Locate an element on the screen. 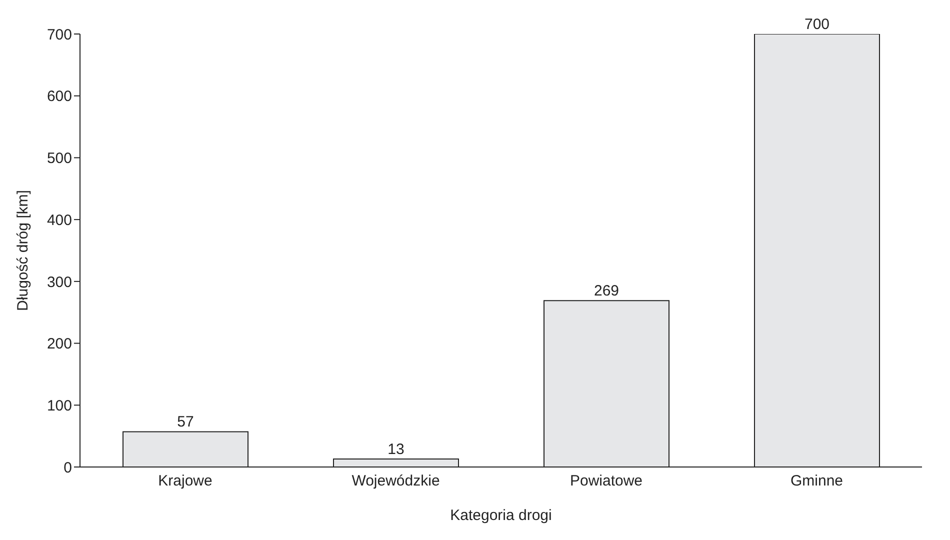  y-tick-label: 600 is located at coordinates (59, 97).